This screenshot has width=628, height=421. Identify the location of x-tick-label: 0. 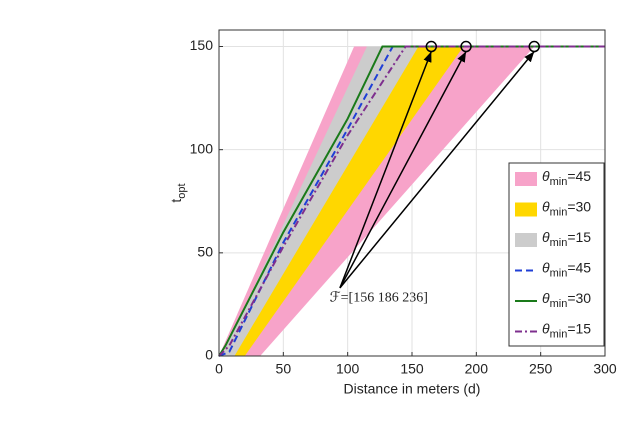
(219, 369).